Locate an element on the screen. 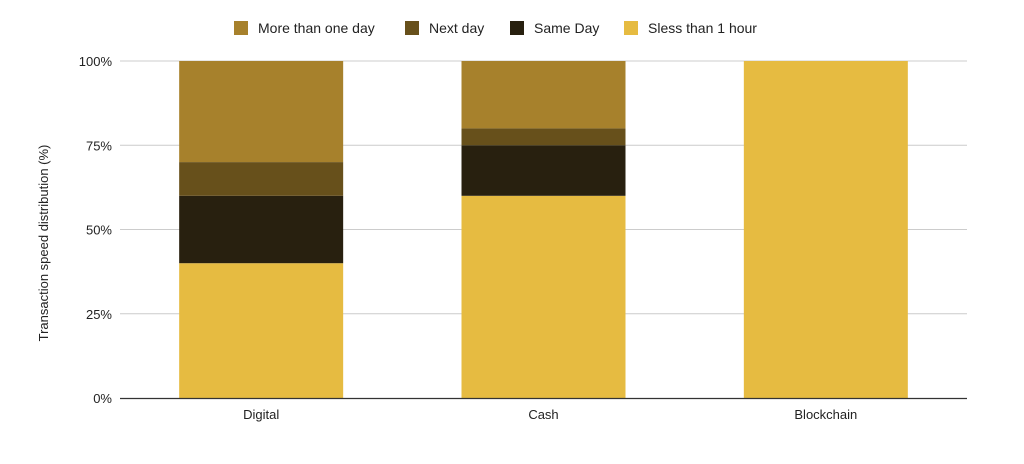  y-tick-label: 75% is located at coordinates (99, 145).